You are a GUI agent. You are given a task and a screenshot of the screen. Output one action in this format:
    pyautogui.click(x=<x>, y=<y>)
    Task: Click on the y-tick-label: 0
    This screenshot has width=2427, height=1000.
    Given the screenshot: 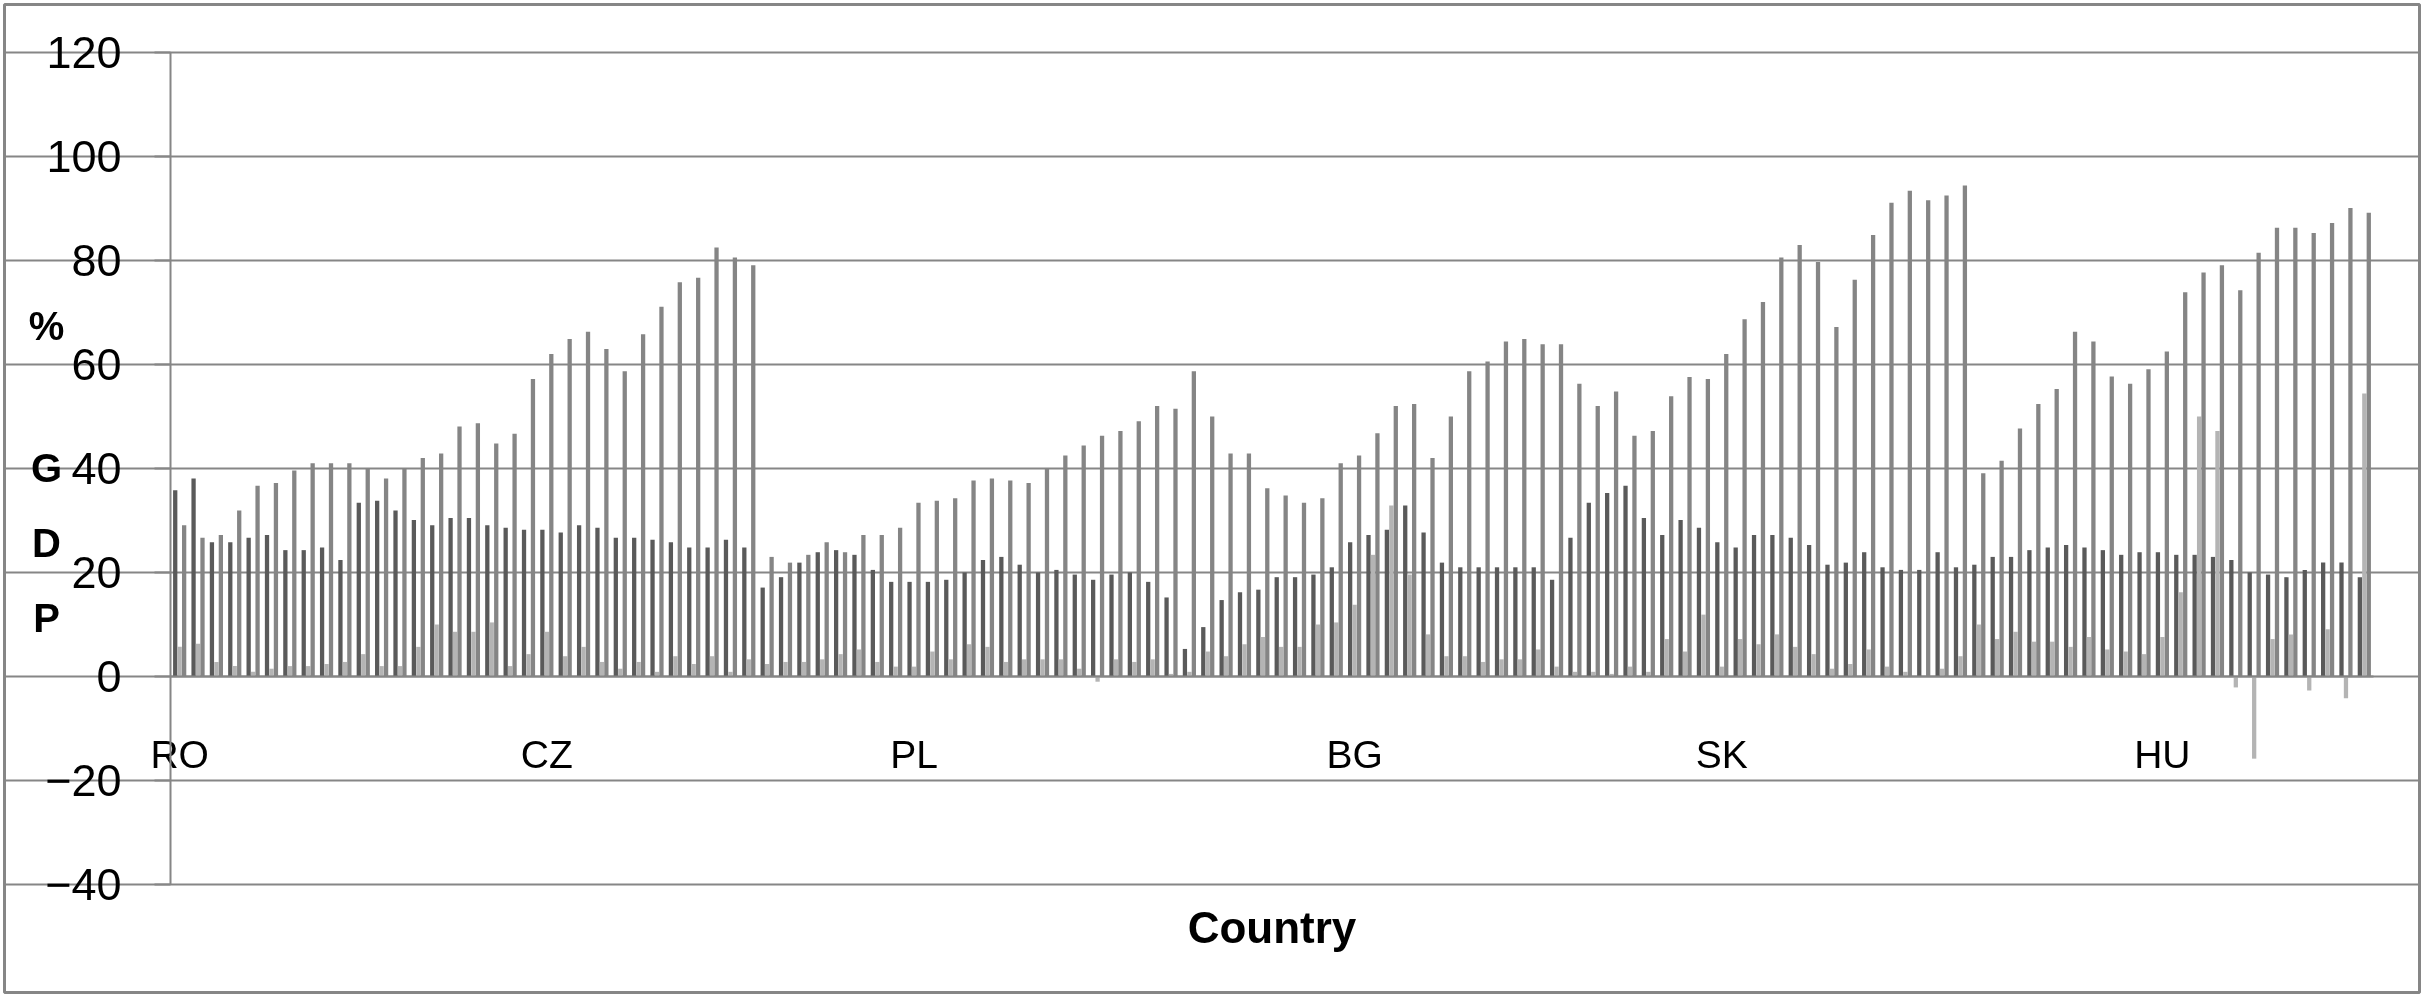 What is the action you would take?
    pyautogui.click(x=109, y=676)
    